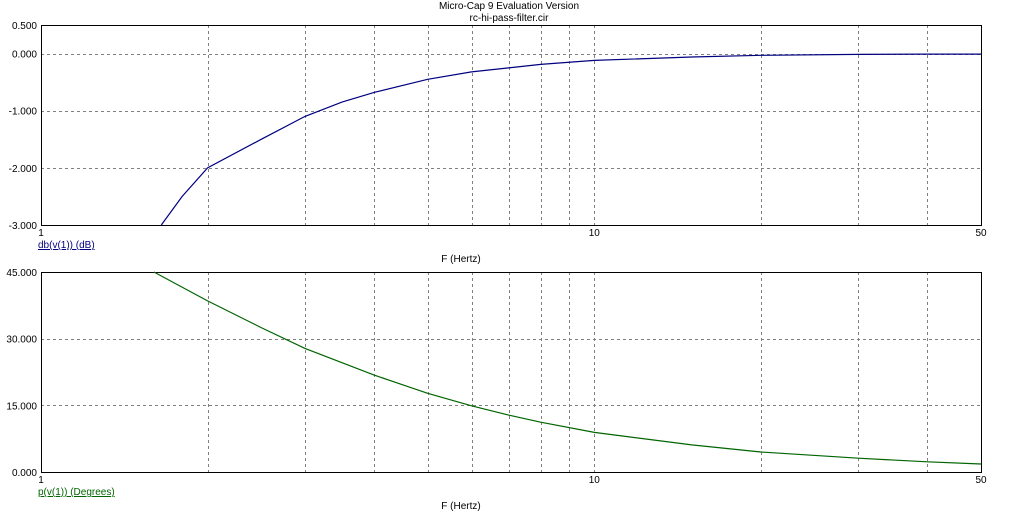  Describe the element at coordinates (460, 506) in the screenshot. I see `phase-x-axis-label: F (Hertz)` at that location.